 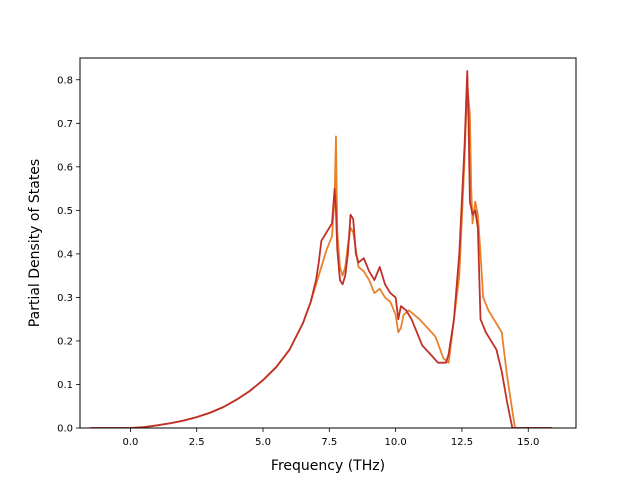 I want to click on x-axis: 0.0 2.5 5.0 7.5 10.0 12.5 15.0, so click(x=330, y=438).